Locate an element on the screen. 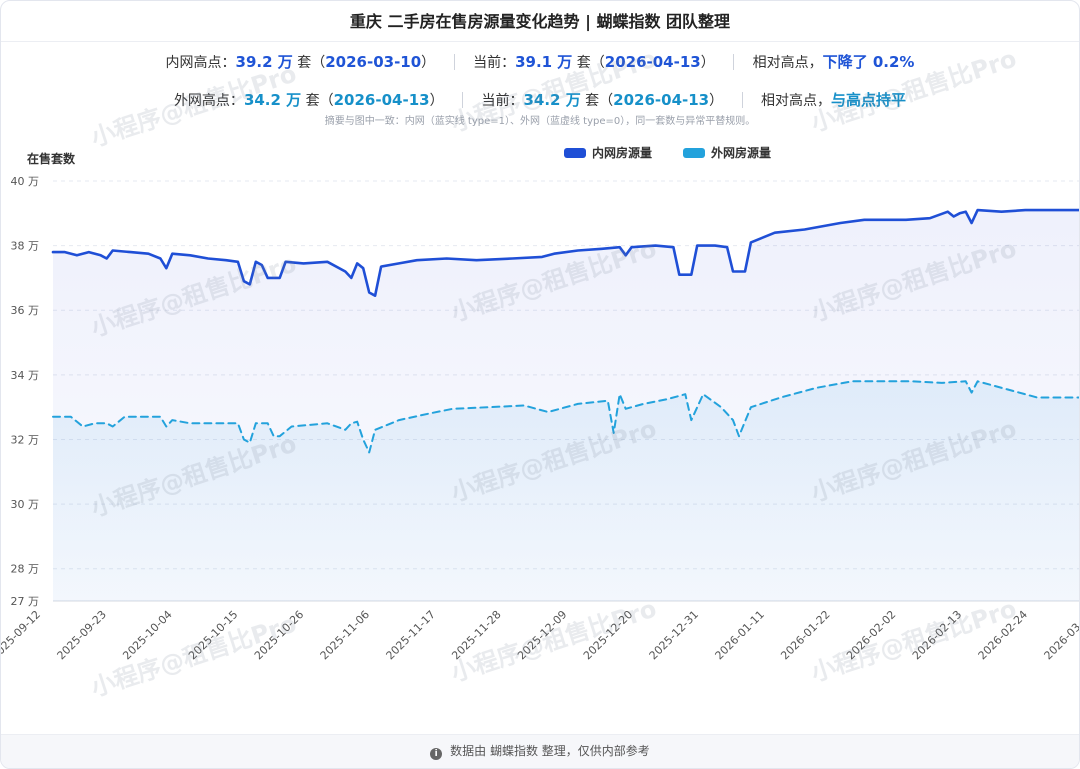 Image resolution: width=1080 pixels, height=769 pixels. x-tick-label: 2026-02-02 is located at coordinates (871, 635).